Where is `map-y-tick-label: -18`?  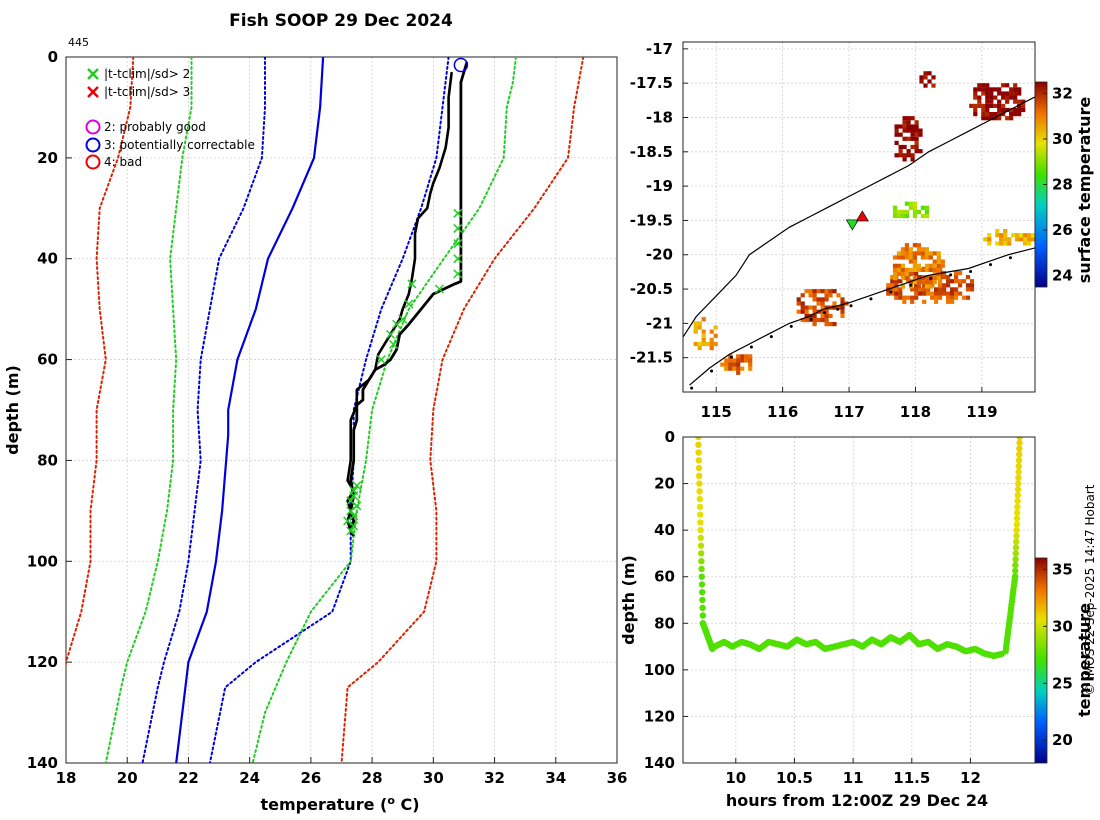 map-y-tick-label: -18 is located at coordinates (659, 117).